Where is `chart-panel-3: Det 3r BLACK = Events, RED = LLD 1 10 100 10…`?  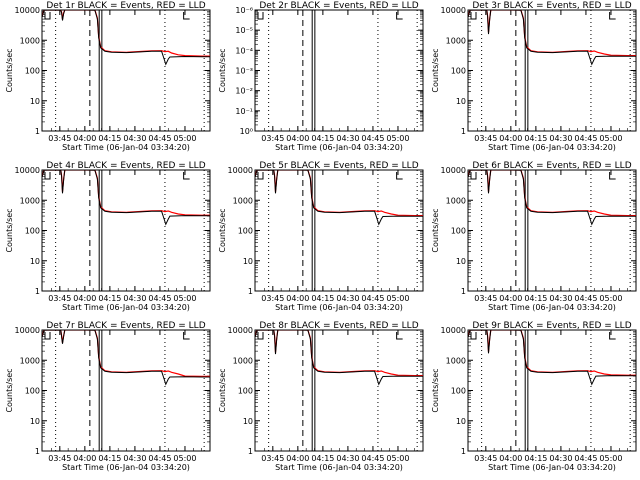
chart-panel-3: Det 3r BLACK = Events, RED = LLD 1 10 100 10… is located at coordinates (534, 76).